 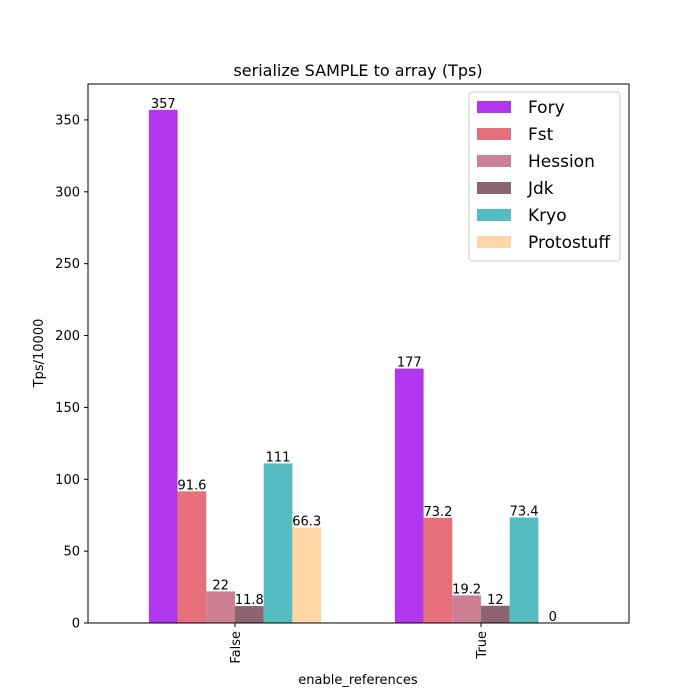 I want to click on y-tick-label: 250, so click(x=67, y=264).